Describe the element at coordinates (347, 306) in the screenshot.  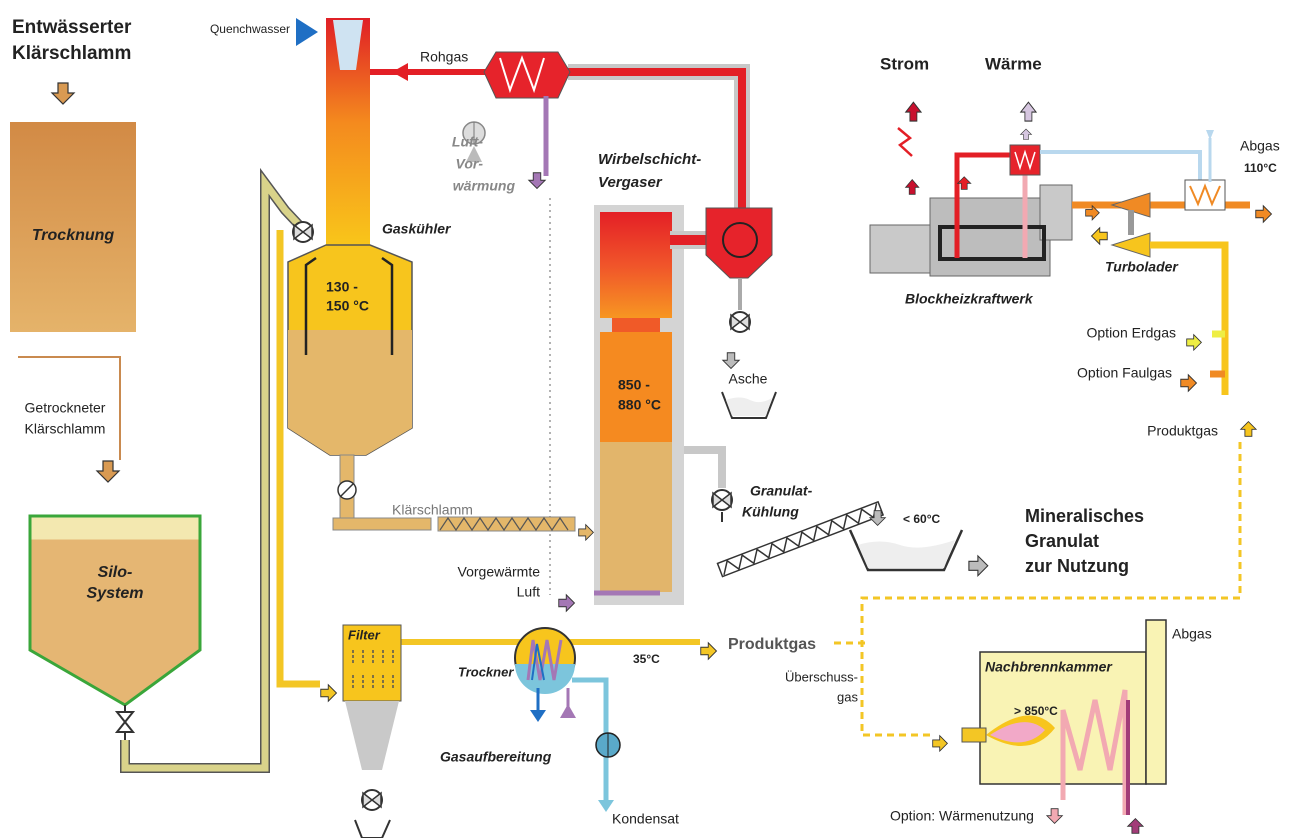
I see `cooler-temperature: 150 °C` at that location.